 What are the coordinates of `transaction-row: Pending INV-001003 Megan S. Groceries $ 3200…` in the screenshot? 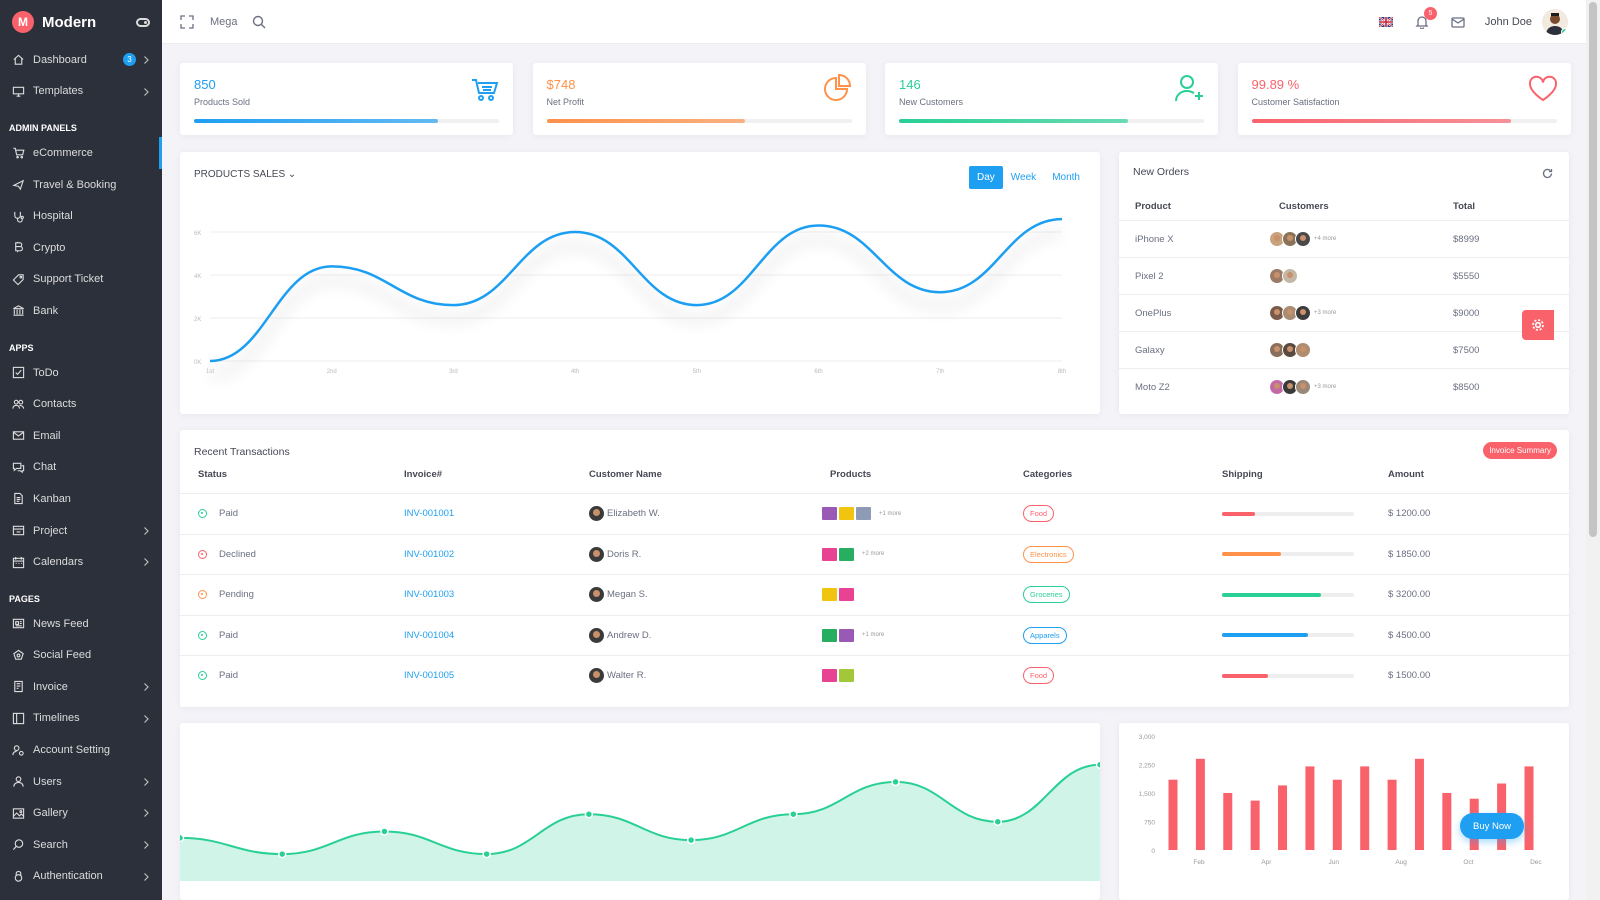 It's located at (874, 594).